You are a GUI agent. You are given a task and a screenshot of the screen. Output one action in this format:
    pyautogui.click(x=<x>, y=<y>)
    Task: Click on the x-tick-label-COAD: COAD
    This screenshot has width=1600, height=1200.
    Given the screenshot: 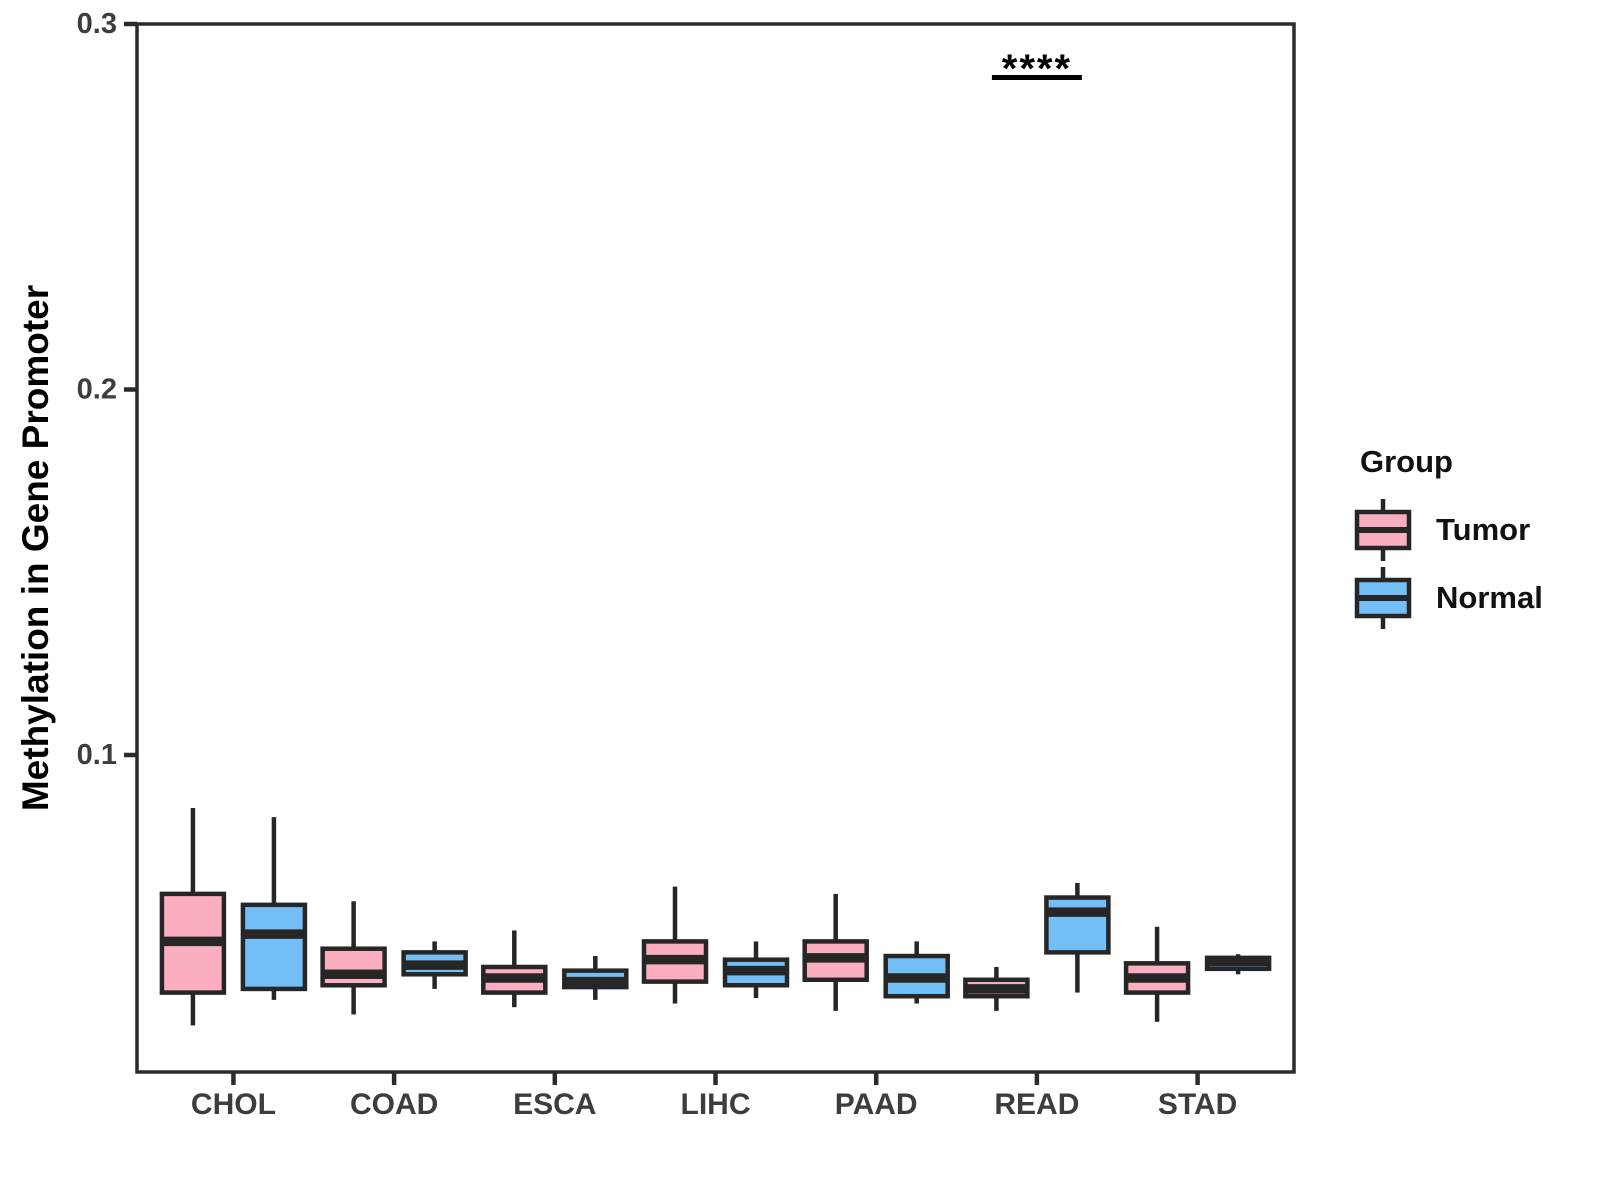 What is the action you would take?
    pyautogui.click(x=394, y=1104)
    